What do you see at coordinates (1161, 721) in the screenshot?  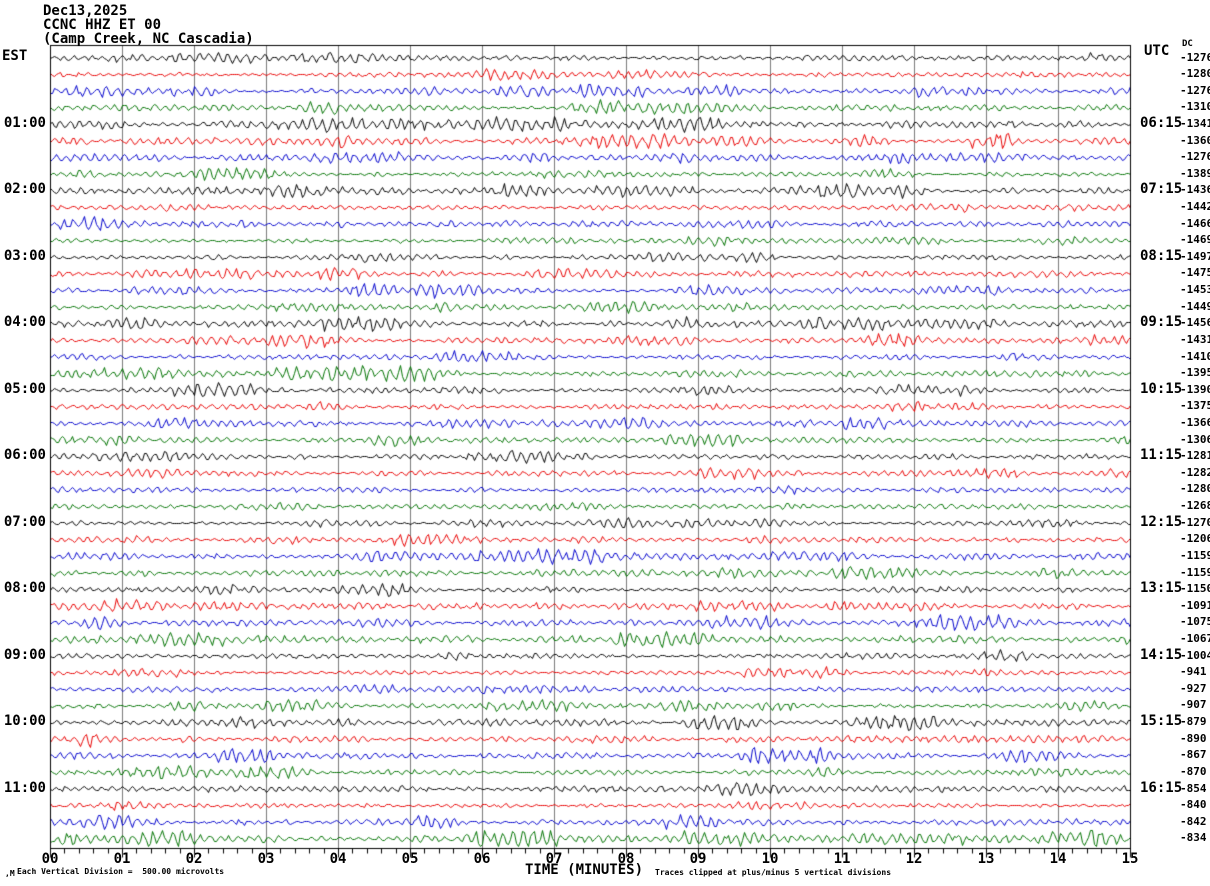 I see `utc-time-label: 15:15` at bounding box center [1161, 721].